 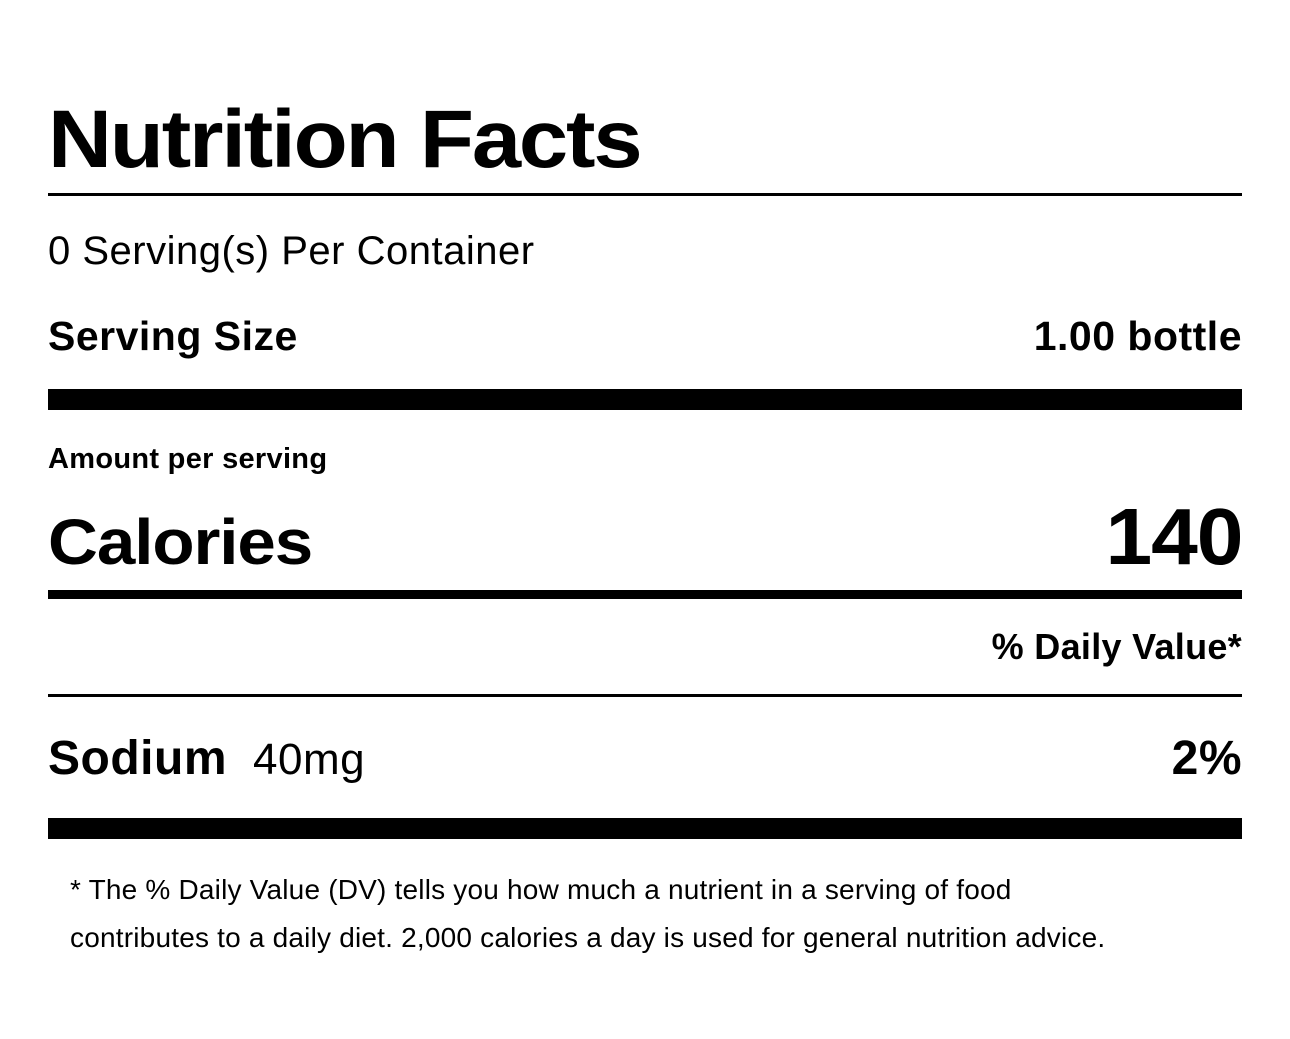 What do you see at coordinates (291, 251) in the screenshot?
I see `servings-per-container: 0 Serving(s) Per Container` at bounding box center [291, 251].